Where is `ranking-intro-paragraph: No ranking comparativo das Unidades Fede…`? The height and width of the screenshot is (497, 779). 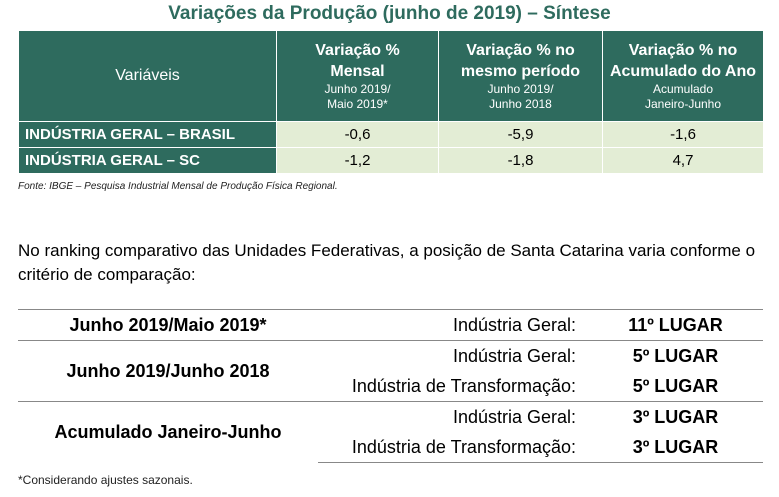
ranking-intro-paragraph: No ranking comparativo das Unidades Fede… is located at coordinates (387, 262).